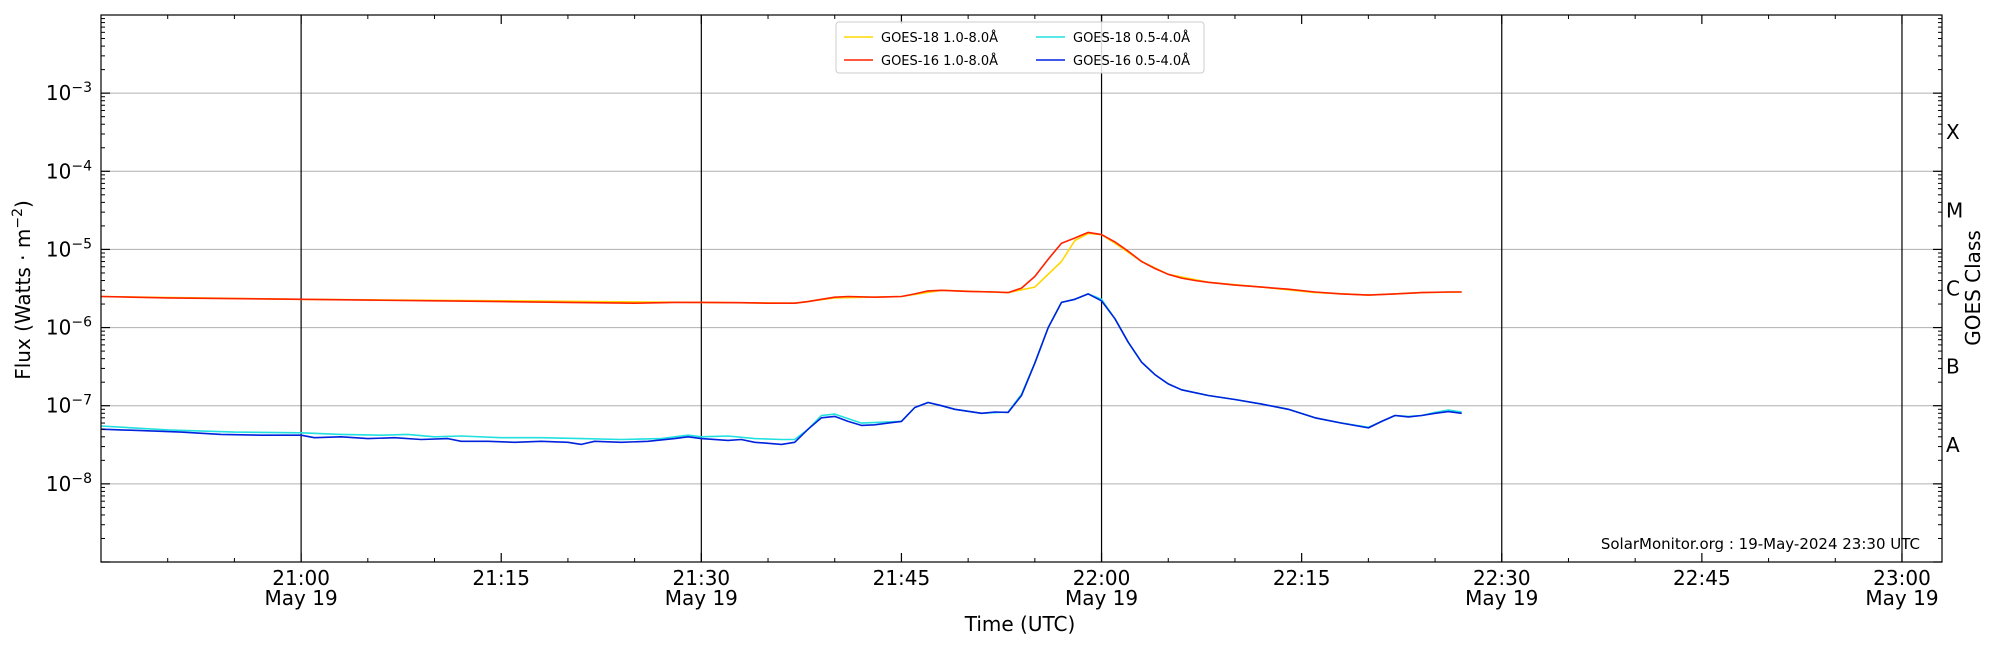 The image size is (2000, 650). I want to click on legend-box, so click(1020, 47).